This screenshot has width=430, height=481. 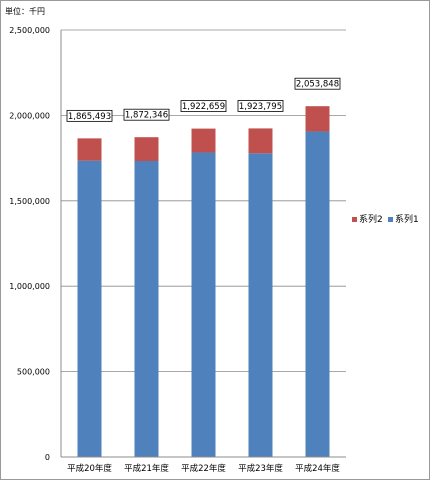 What do you see at coordinates (317, 468) in the screenshot?
I see `x-tick-label: 平成24年度` at bounding box center [317, 468].